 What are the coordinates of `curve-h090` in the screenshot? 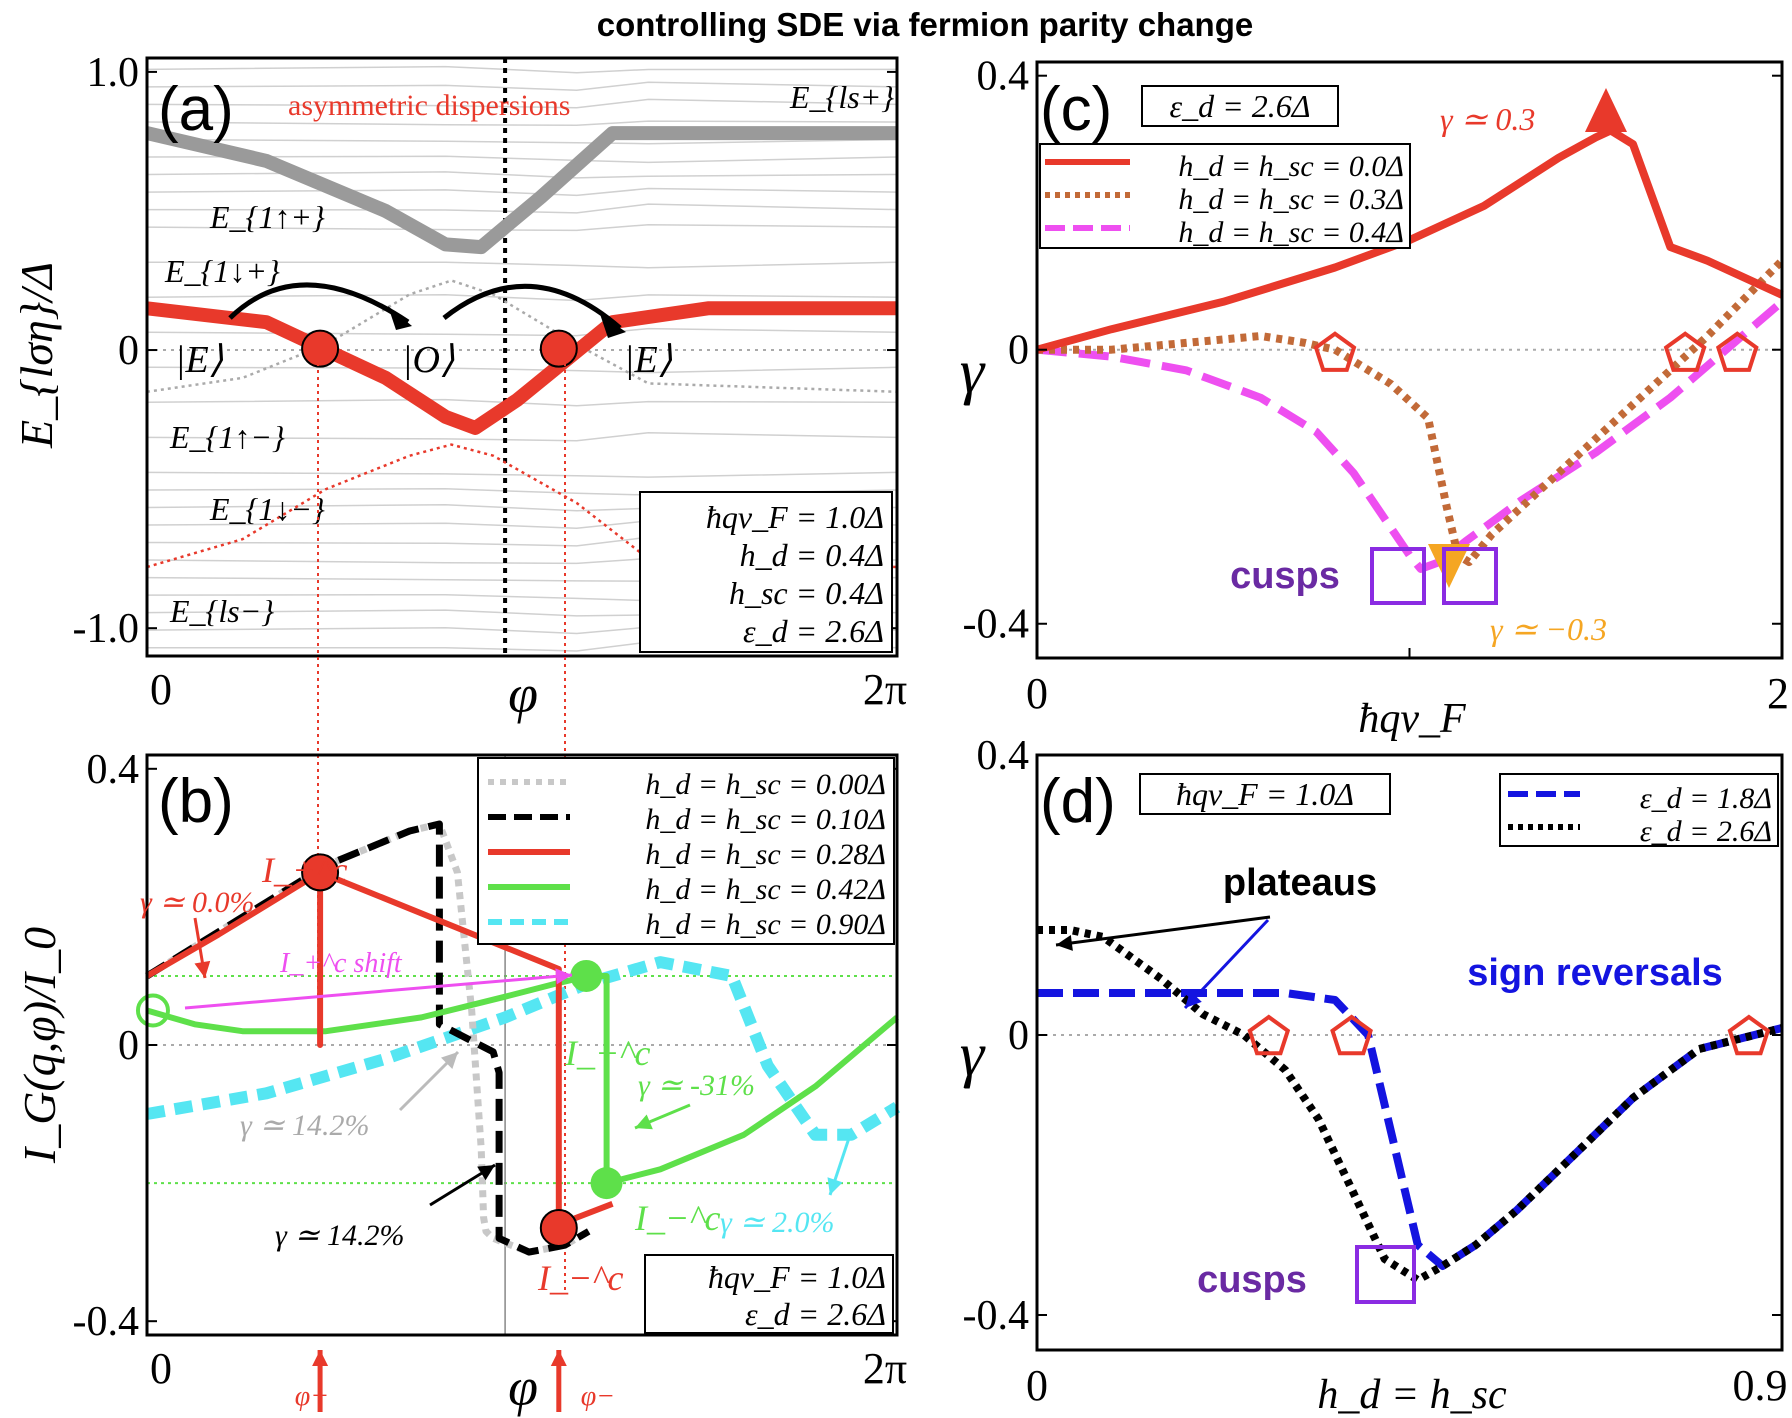 It's located at (523, 1048).